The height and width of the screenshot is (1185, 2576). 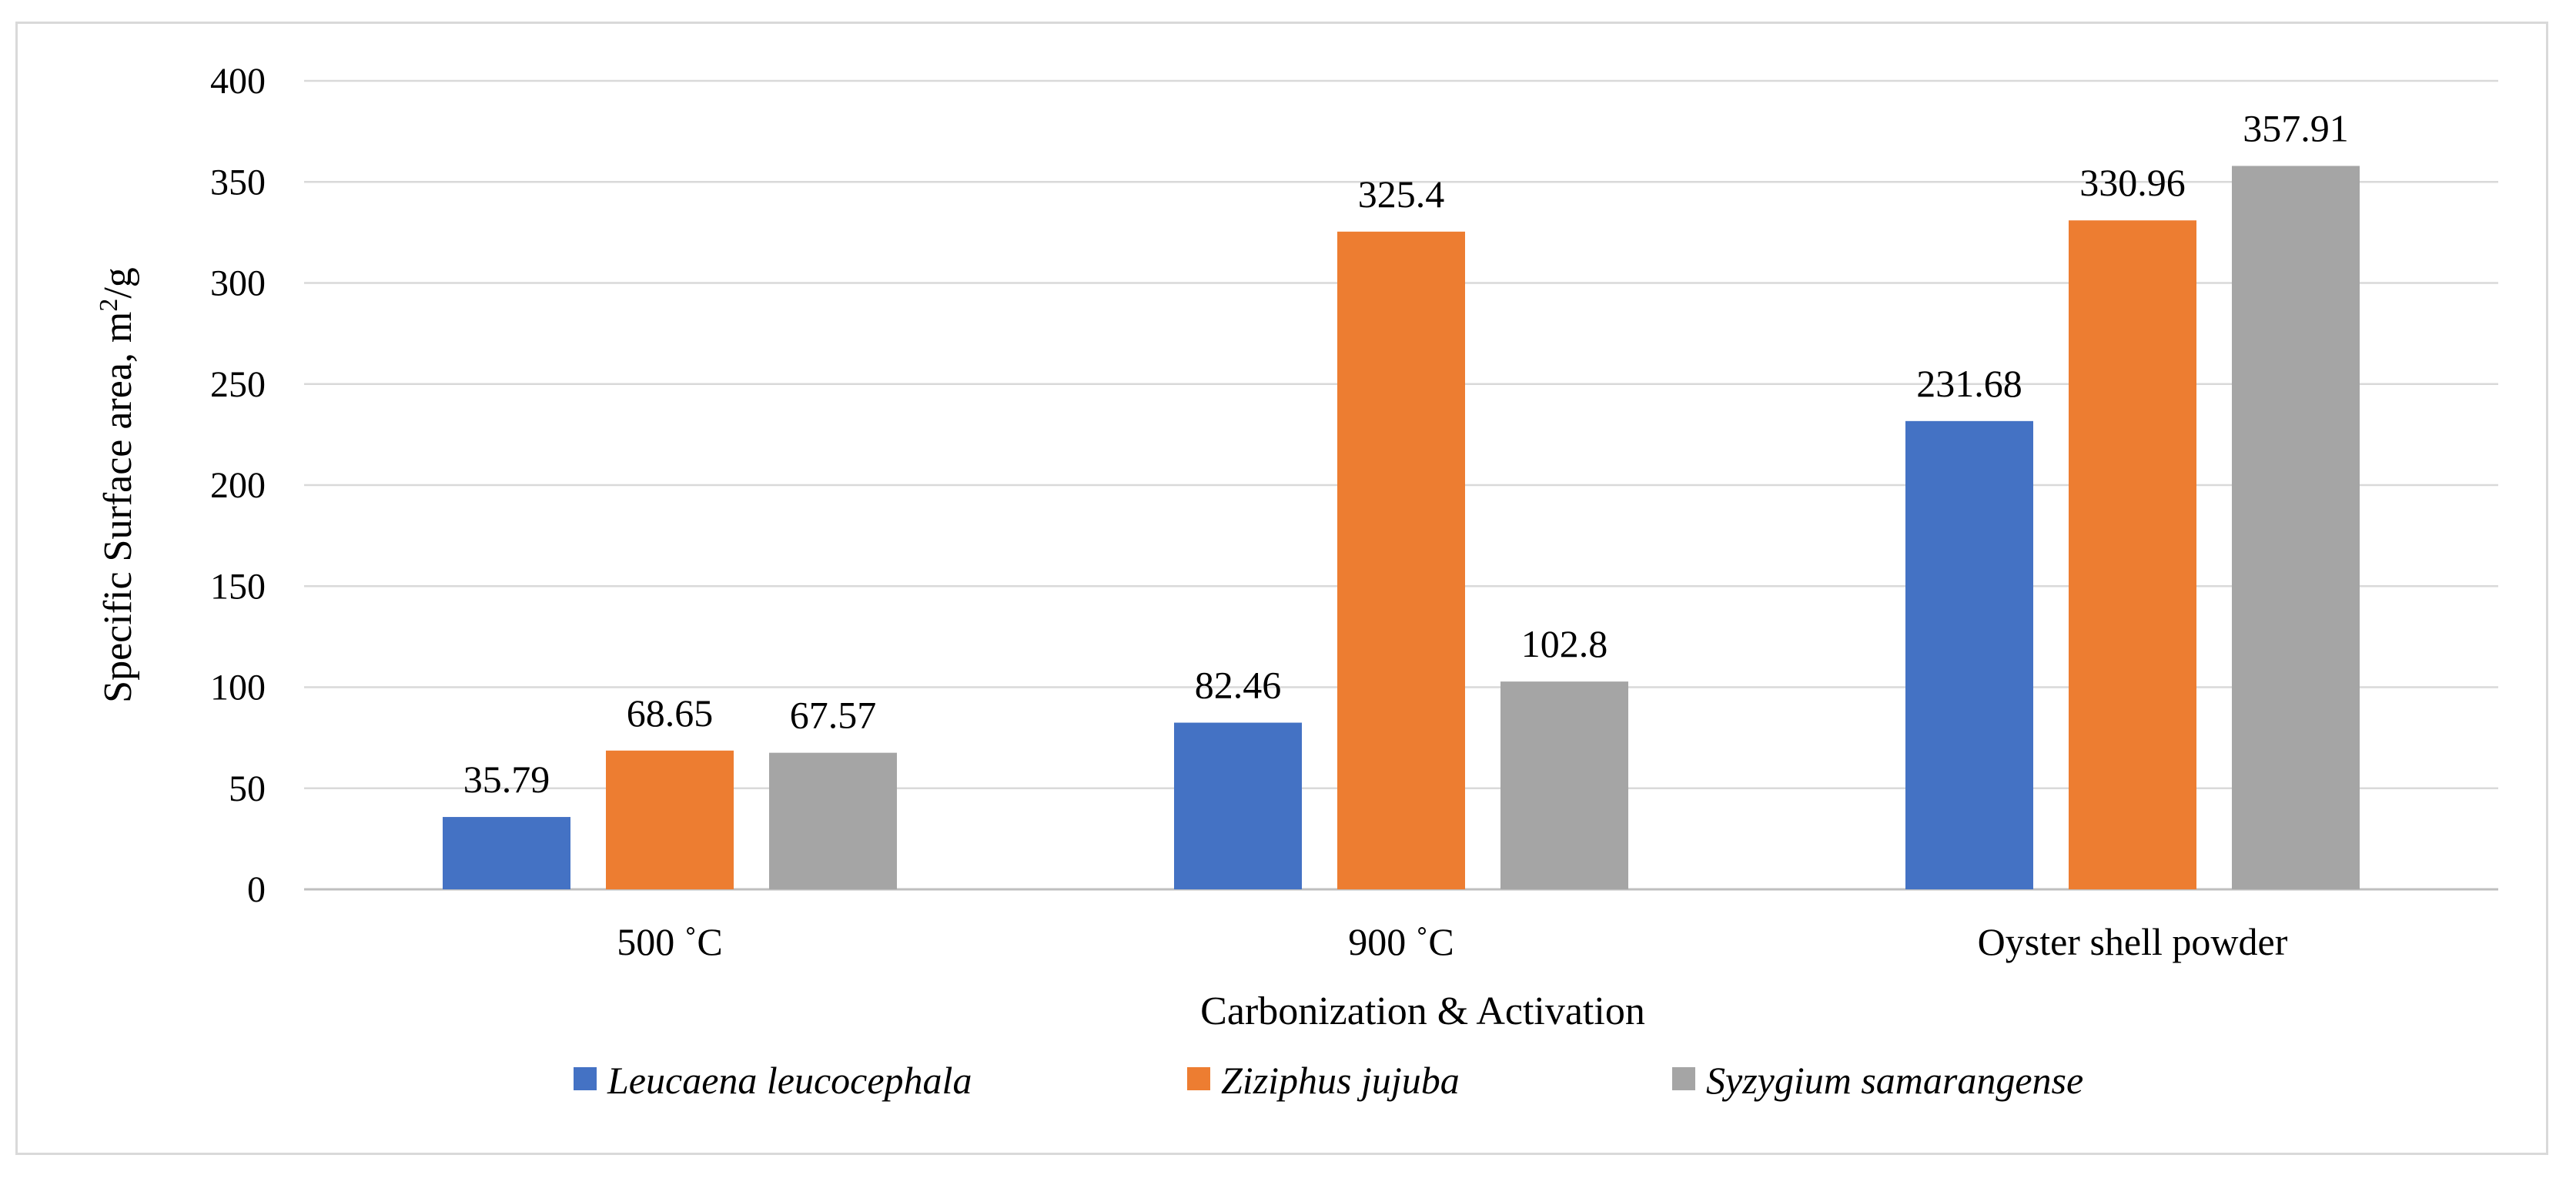 I want to click on y-tick-150: 150, so click(x=238, y=586).